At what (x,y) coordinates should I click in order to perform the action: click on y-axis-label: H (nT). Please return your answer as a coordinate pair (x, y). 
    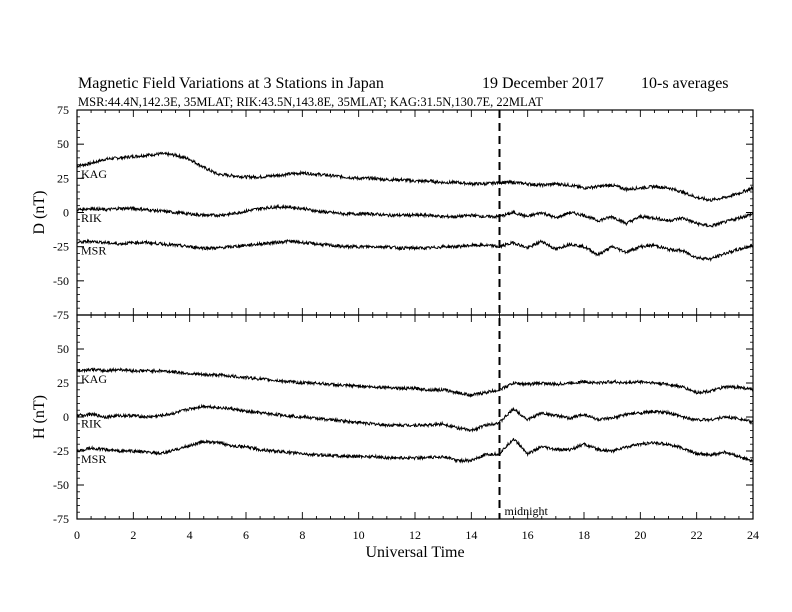
    Looking at the image, I should click on (39, 417).